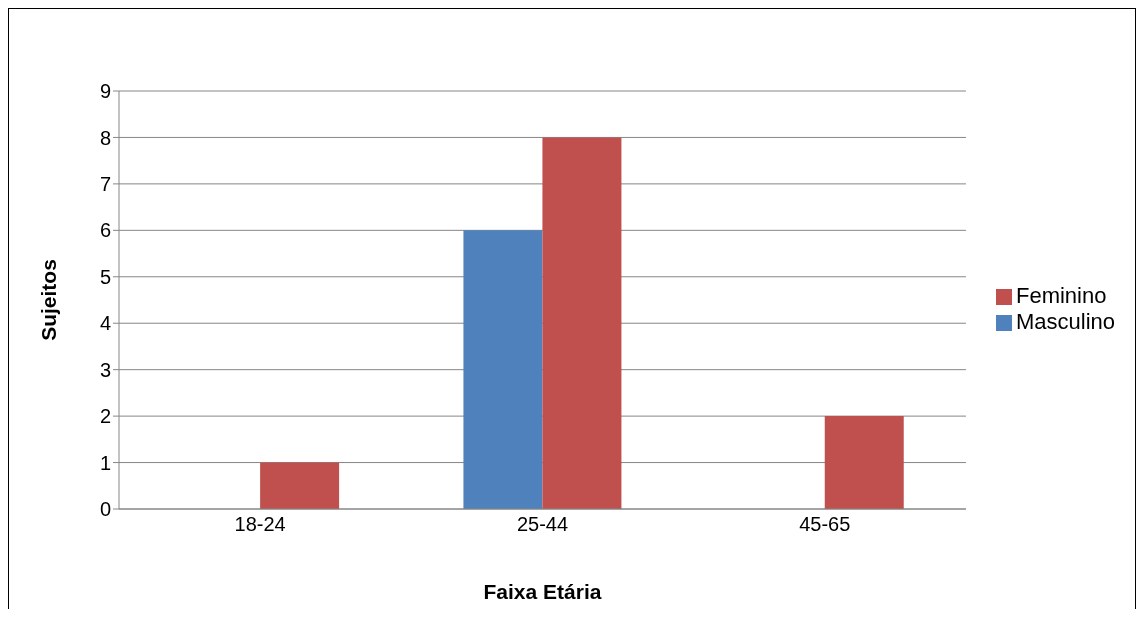 The width and height of the screenshot is (1144, 617). I want to click on legend-label: Masculino, so click(1065, 321).